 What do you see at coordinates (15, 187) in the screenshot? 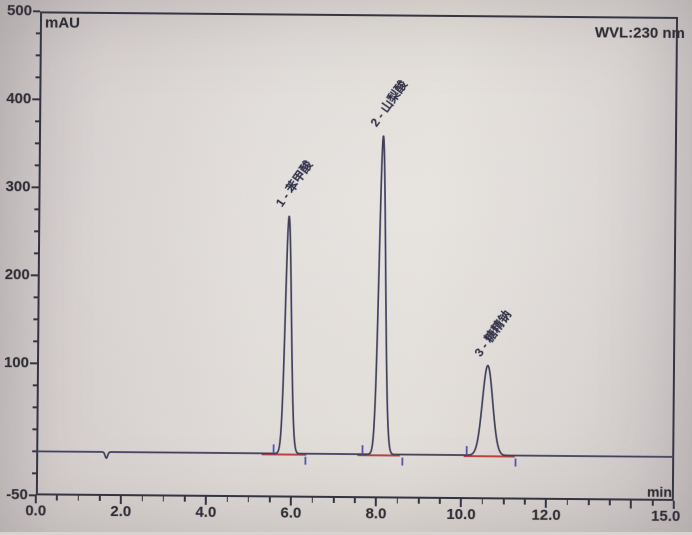
I see `y-axis-tick-label: 300` at bounding box center [15, 187].